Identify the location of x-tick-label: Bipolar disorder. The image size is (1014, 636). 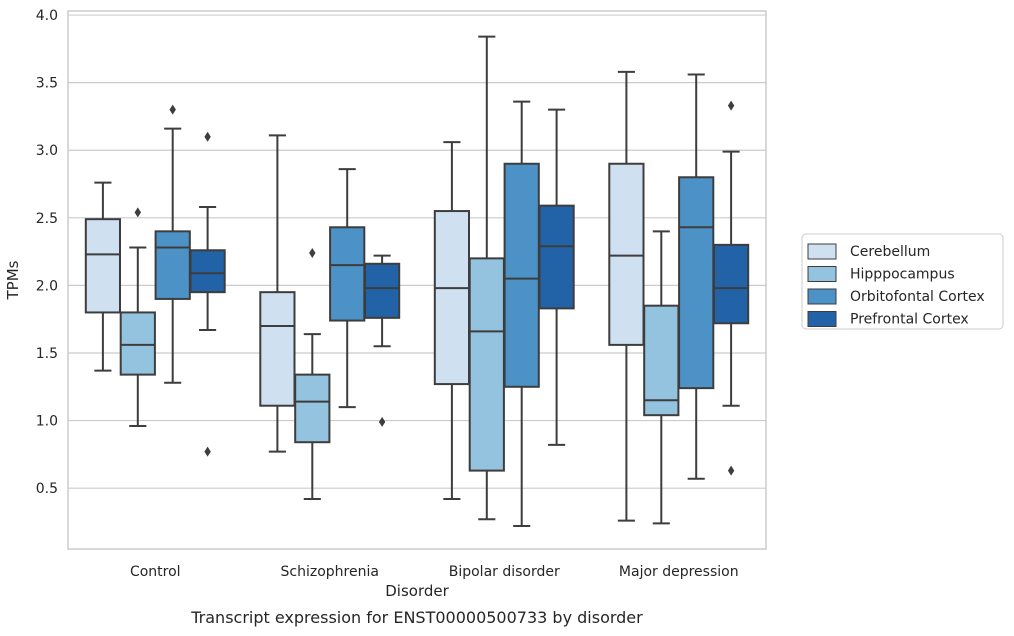
(504, 572).